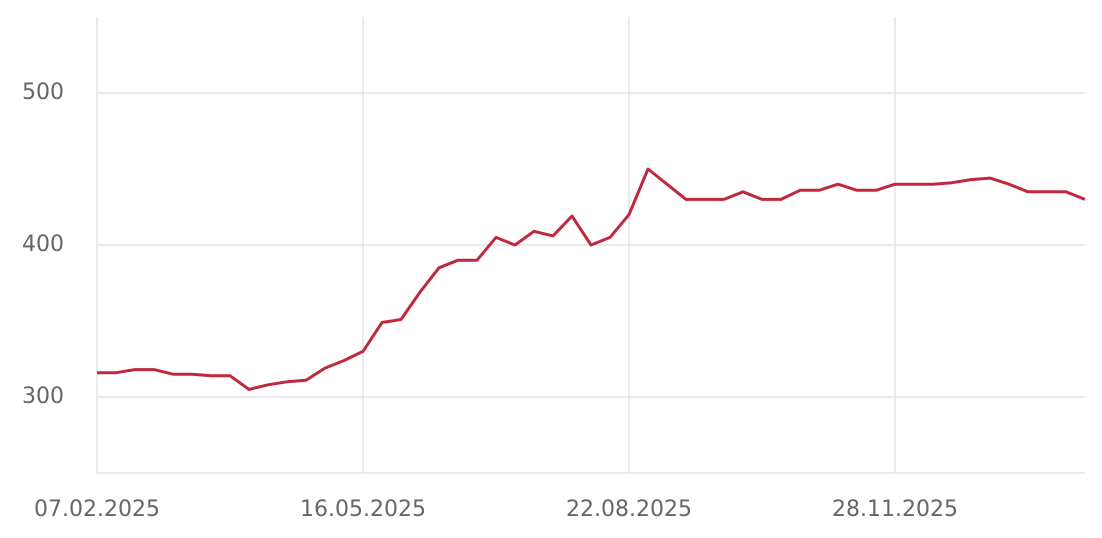 This screenshot has height=538, width=1102. What do you see at coordinates (363, 509) in the screenshot?
I see `x-tick-label: 16.05.2025` at bounding box center [363, 509].